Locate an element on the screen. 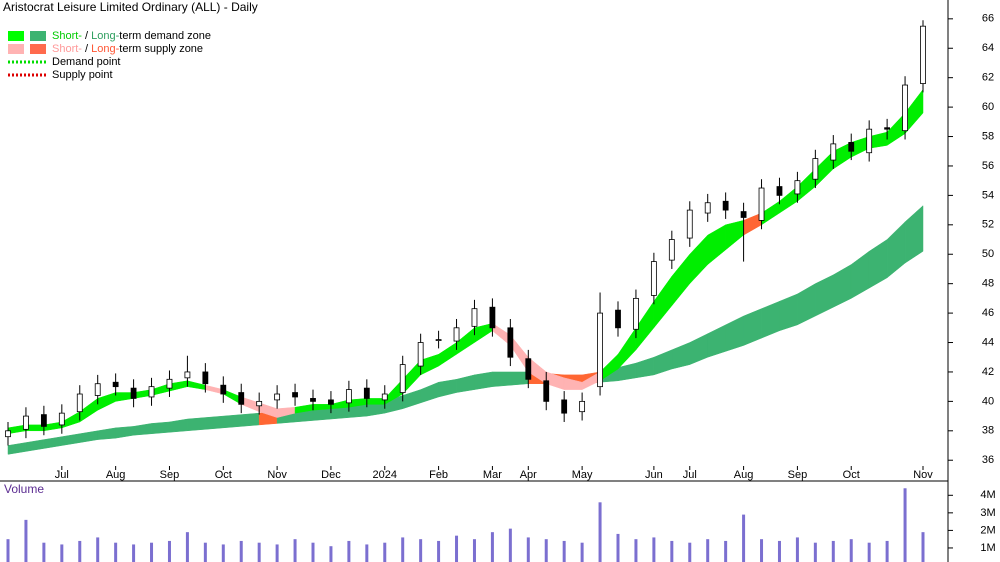 The width and height of the screenshot is (1000, 562). x-tick-label: Apr is located at coordinates (528, 475).